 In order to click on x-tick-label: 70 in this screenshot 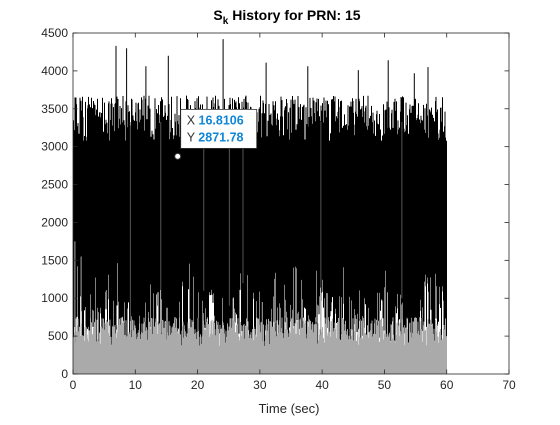, I will do `click(509, 385)`.